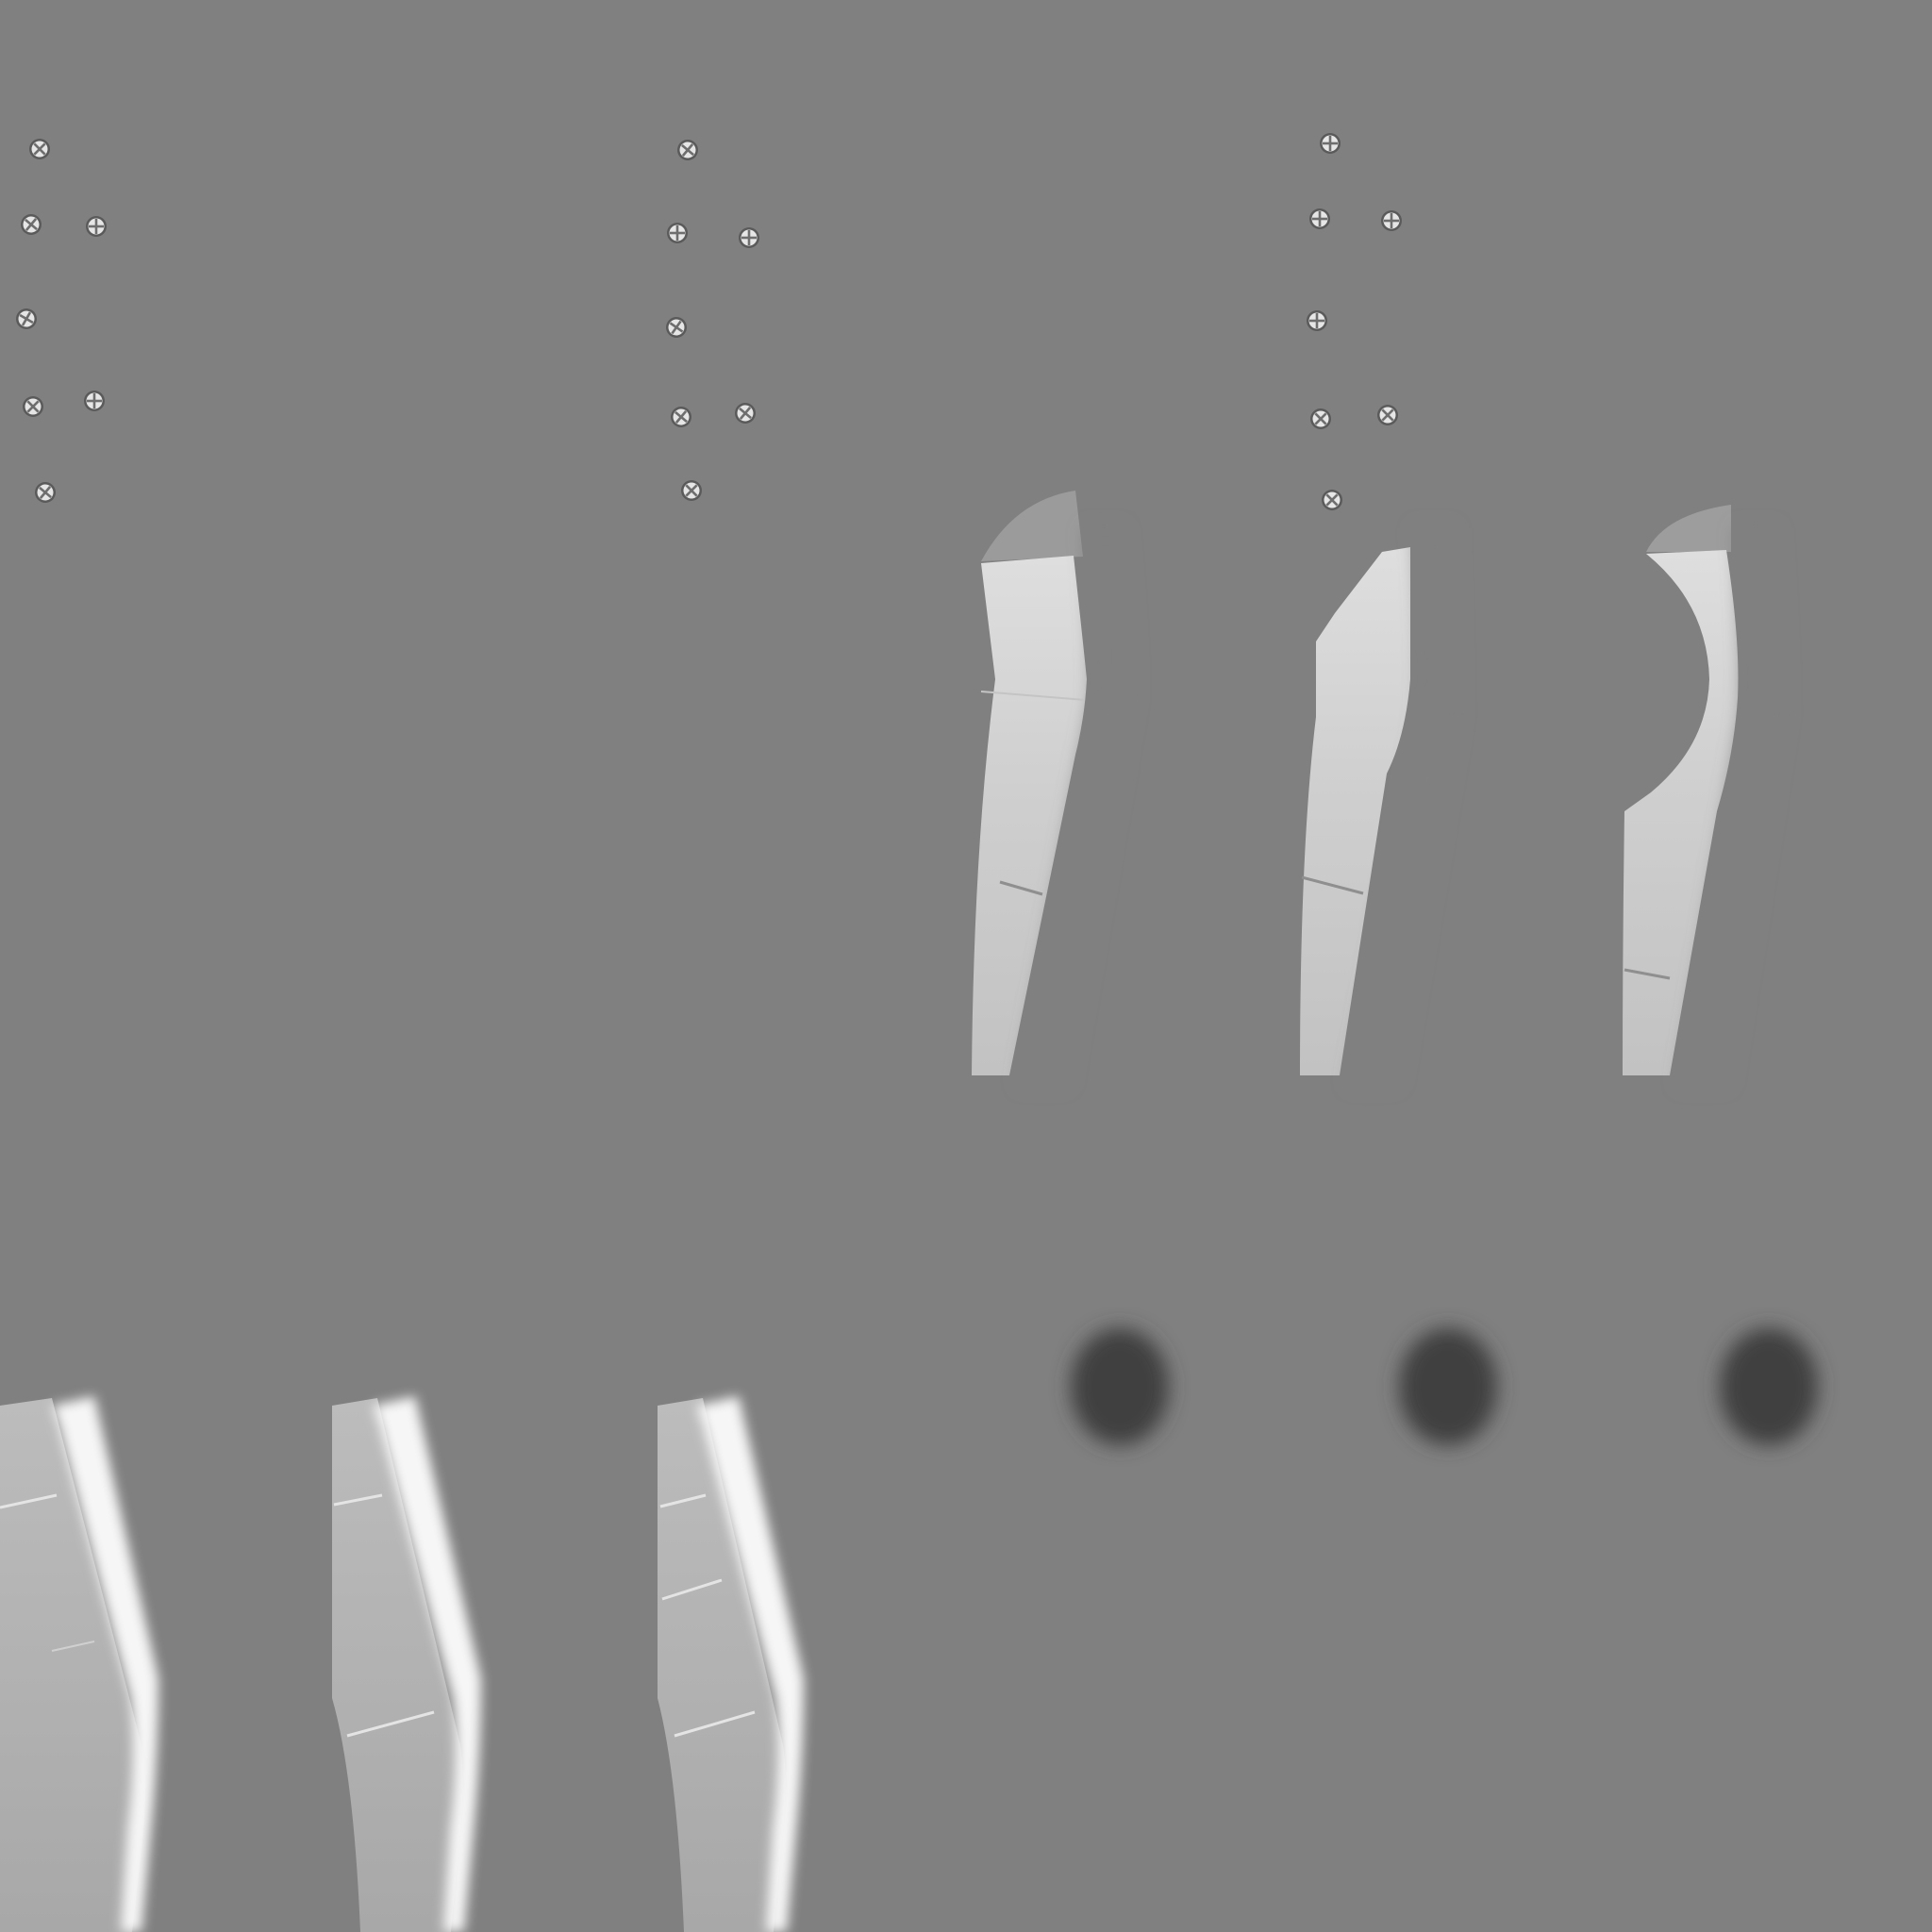 The width and height of the screenshot is (1932, 1932). I want to click on dark-spots, so click(1444, 1386).